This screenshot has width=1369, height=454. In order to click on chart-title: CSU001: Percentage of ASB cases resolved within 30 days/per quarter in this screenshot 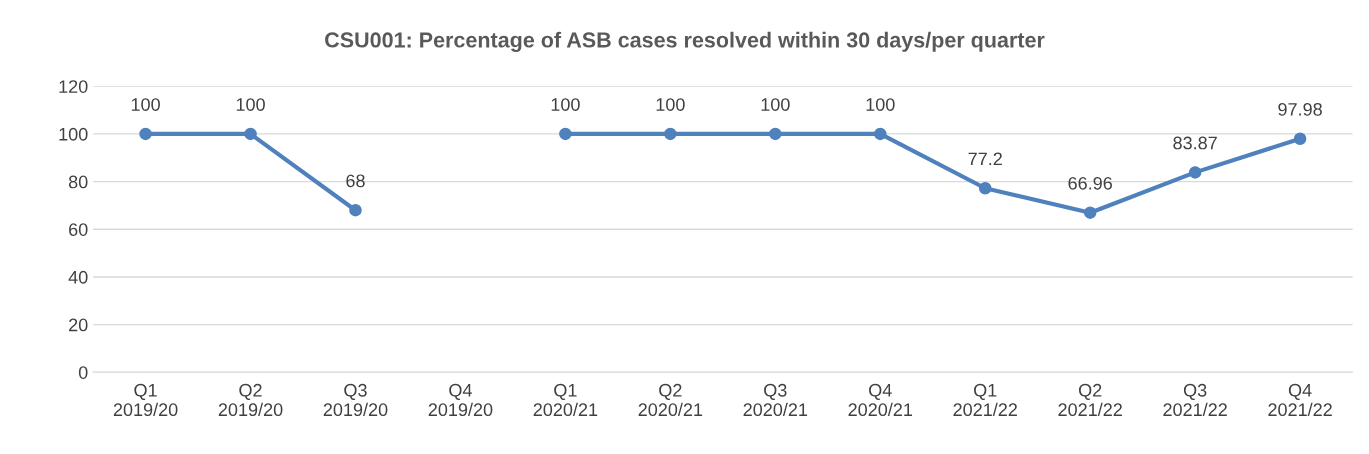, I will do `click(685, 41)`.